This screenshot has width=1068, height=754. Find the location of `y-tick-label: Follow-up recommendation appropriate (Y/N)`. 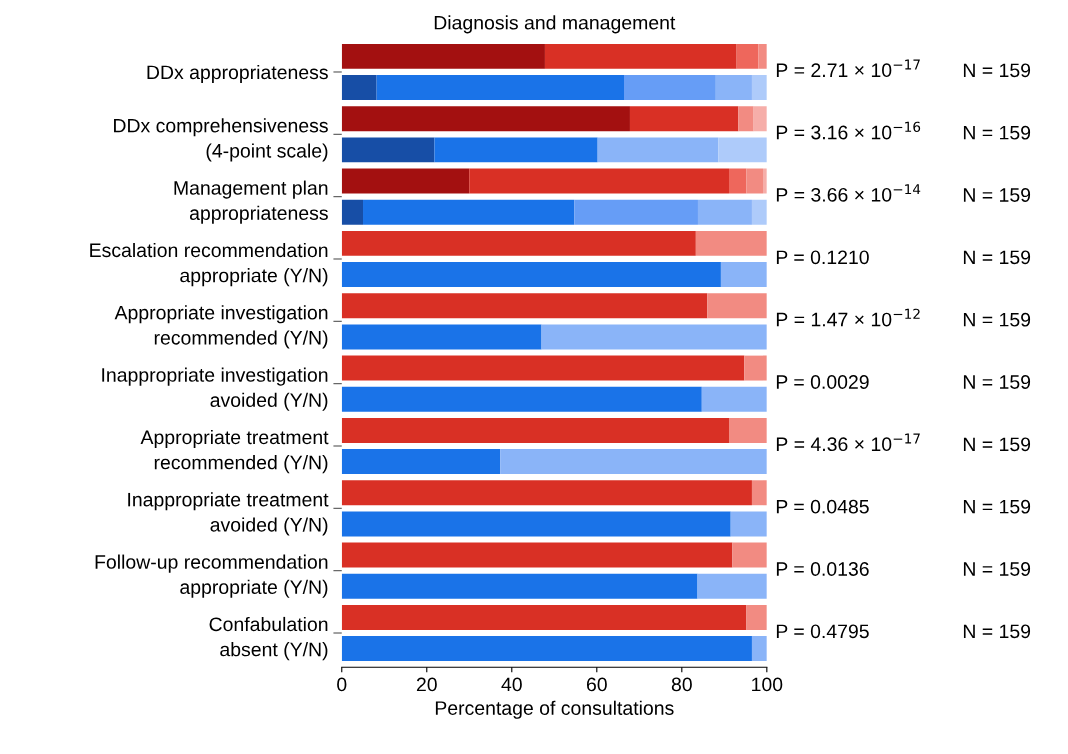

y-tick-label: Follow-up recommendation appropriate (Y/N) is located at coordinates (211, 576).